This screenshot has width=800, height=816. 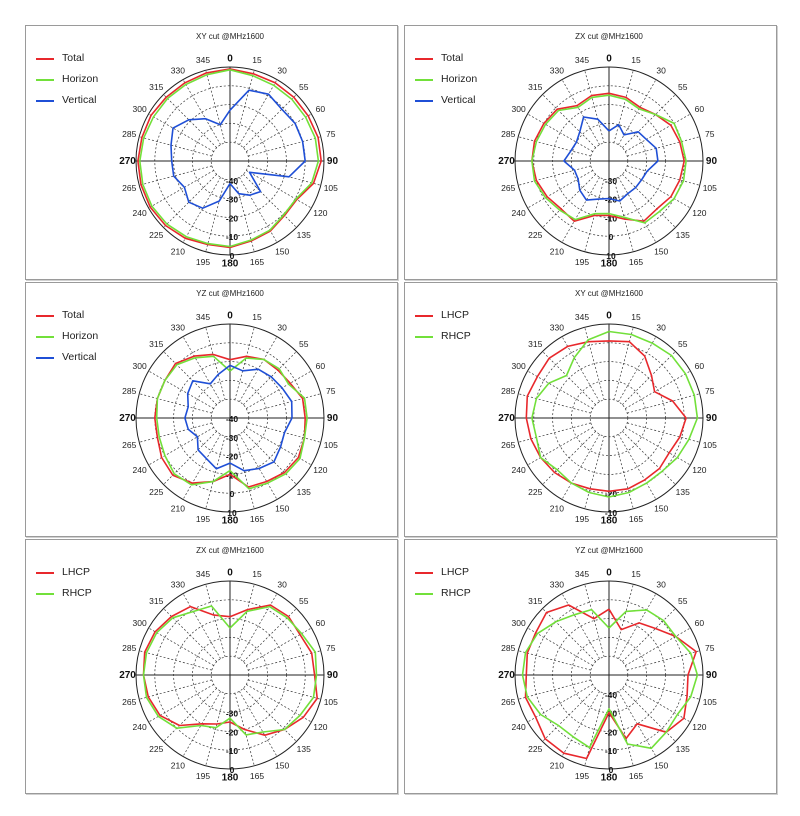 What do you see at coordinates (230, 520) in the screenshot?
I see `angle-label: 180` at bounding box center [230, 520].